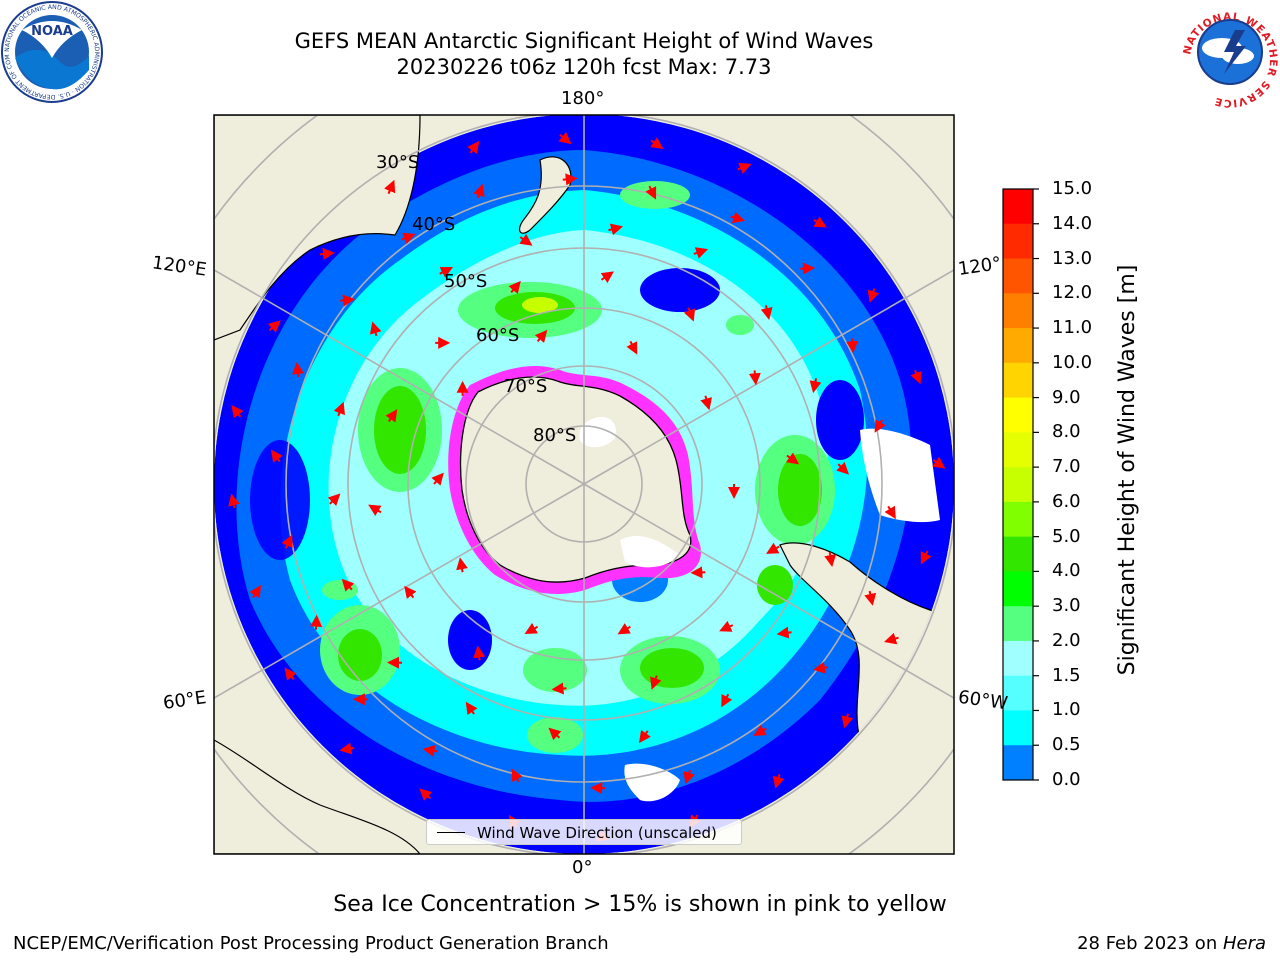  Describe the element at coordinates (1066, 640) in the screenshot. I see `colorbar-tick-label: 2.0` at that location.